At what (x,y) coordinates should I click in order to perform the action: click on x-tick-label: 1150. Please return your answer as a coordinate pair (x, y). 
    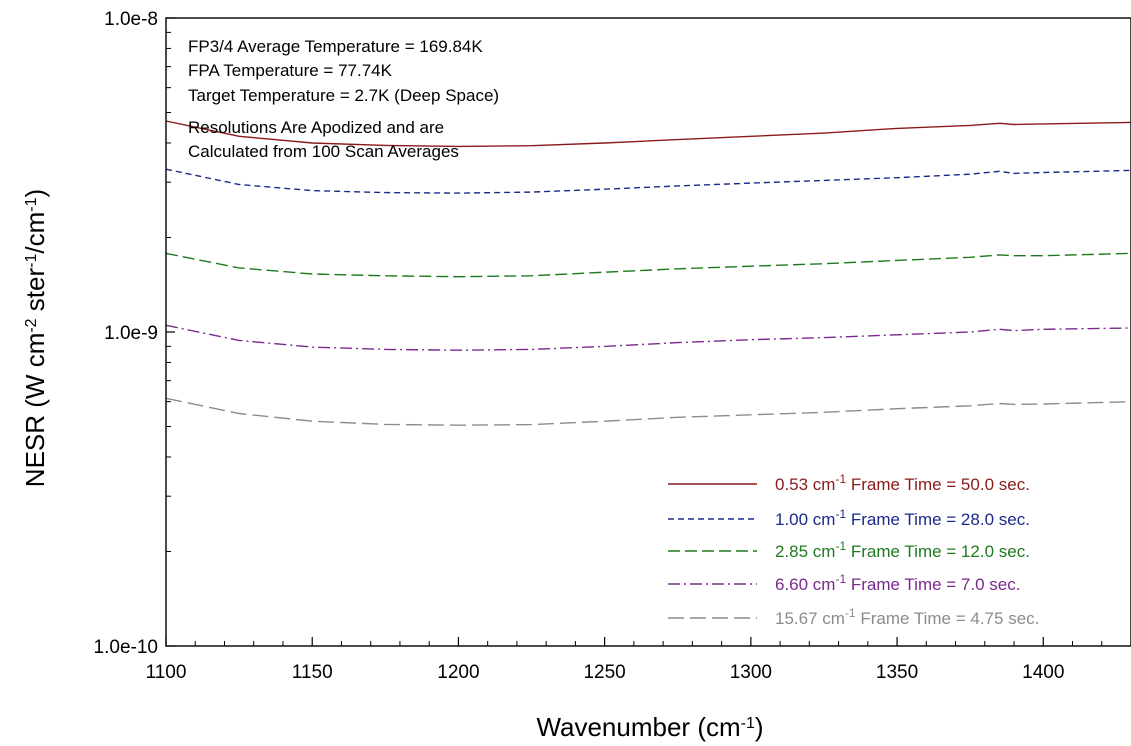
    Looking at the image, I should click on (312, 672).